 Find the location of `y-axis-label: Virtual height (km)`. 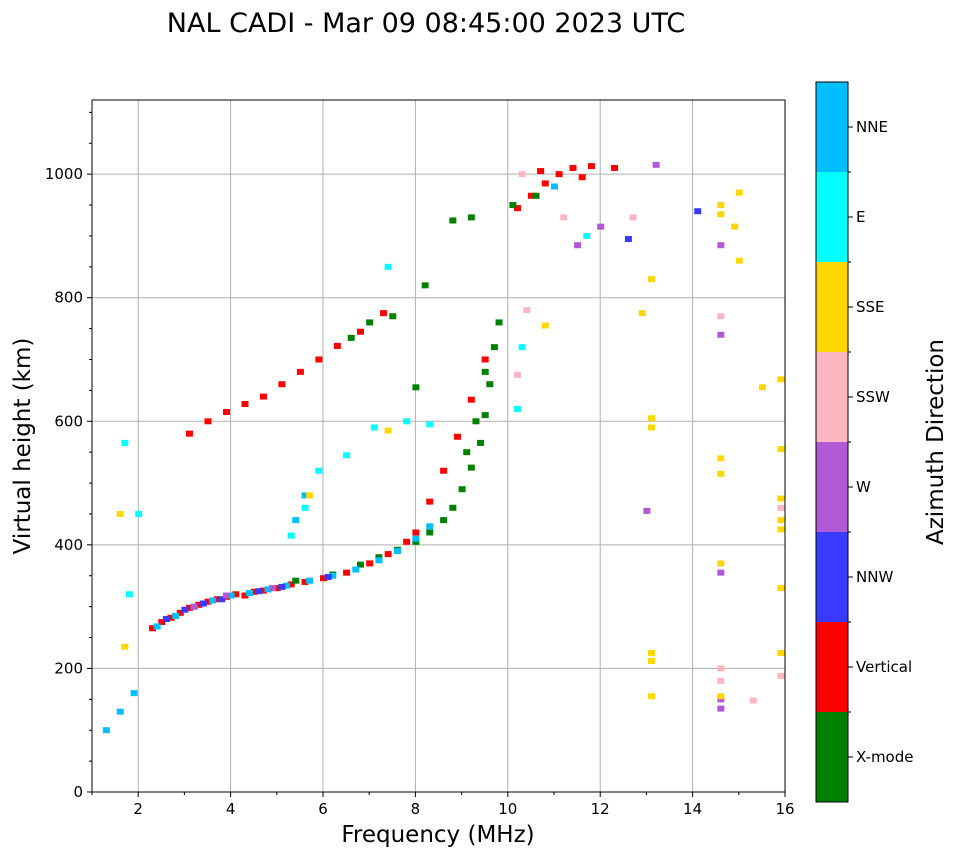

y-axis-label: Virtual height (km) is located at coordinates (23, 446).